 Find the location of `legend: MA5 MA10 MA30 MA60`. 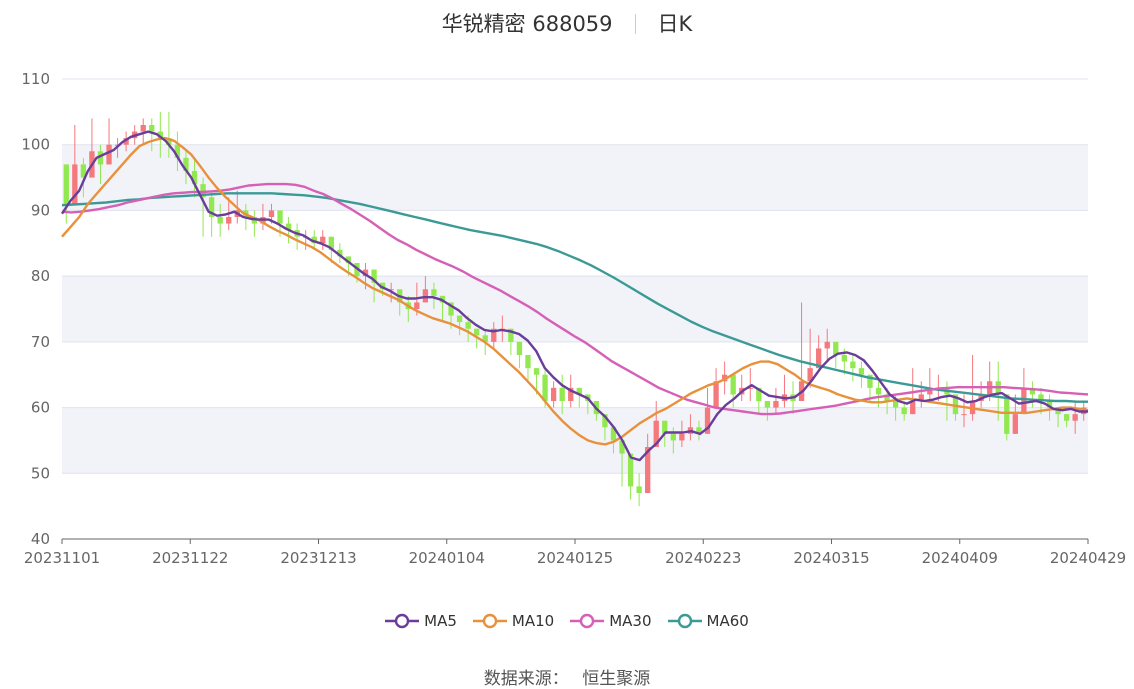

legend: MA5 MA10 MA30 MA60 is located at coordinates (567, 622).